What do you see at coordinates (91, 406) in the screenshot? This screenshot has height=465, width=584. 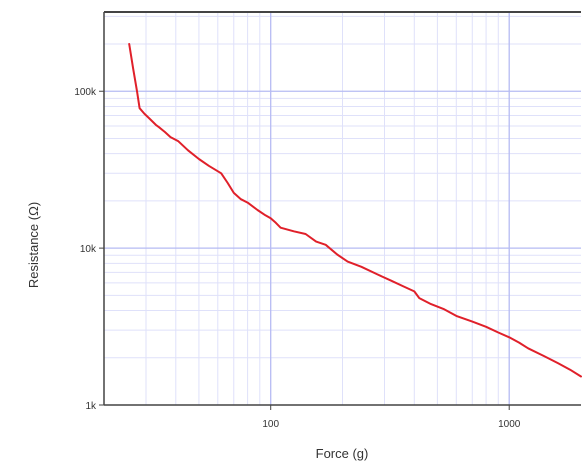 I see `y-tick-label: 1k` at bounding box center [91, 406].